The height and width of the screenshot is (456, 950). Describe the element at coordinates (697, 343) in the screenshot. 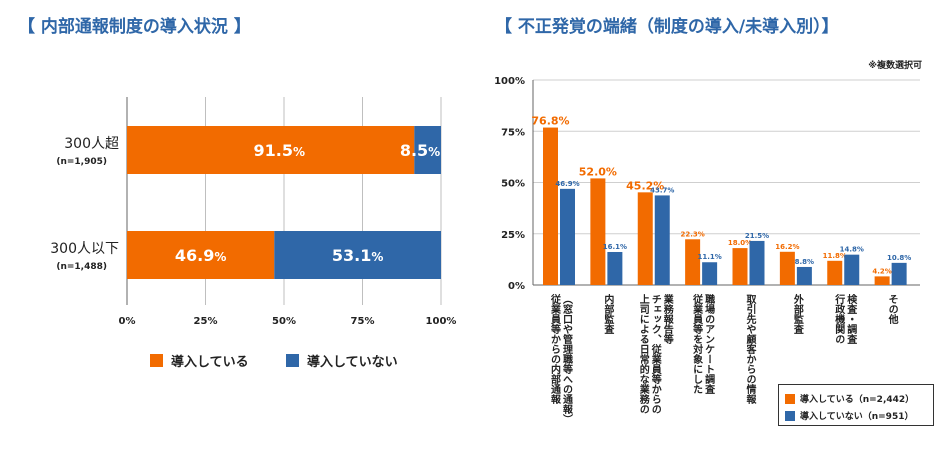

I see `x-tick-label: 従業員等を対象にした` at that location.